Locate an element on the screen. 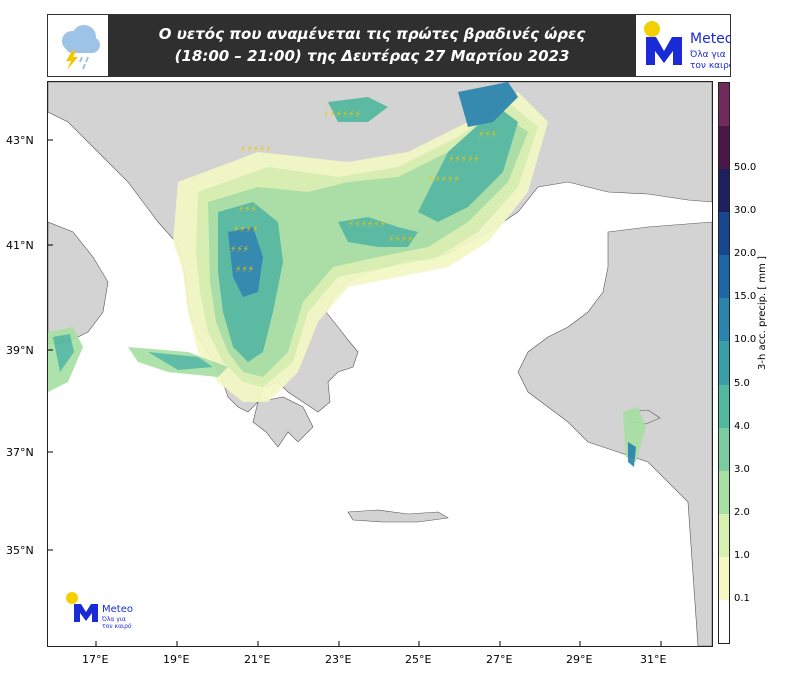 This screenshot has height=690, width=786. lon-label-23: 23°E is located at coordinates (338, 659).